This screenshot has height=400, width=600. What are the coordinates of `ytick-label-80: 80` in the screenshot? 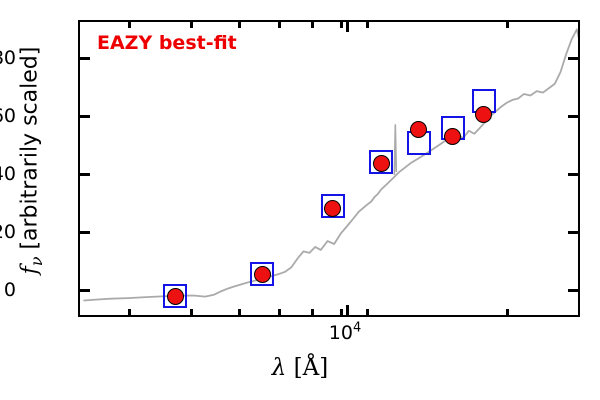 It's located at (8, 58).